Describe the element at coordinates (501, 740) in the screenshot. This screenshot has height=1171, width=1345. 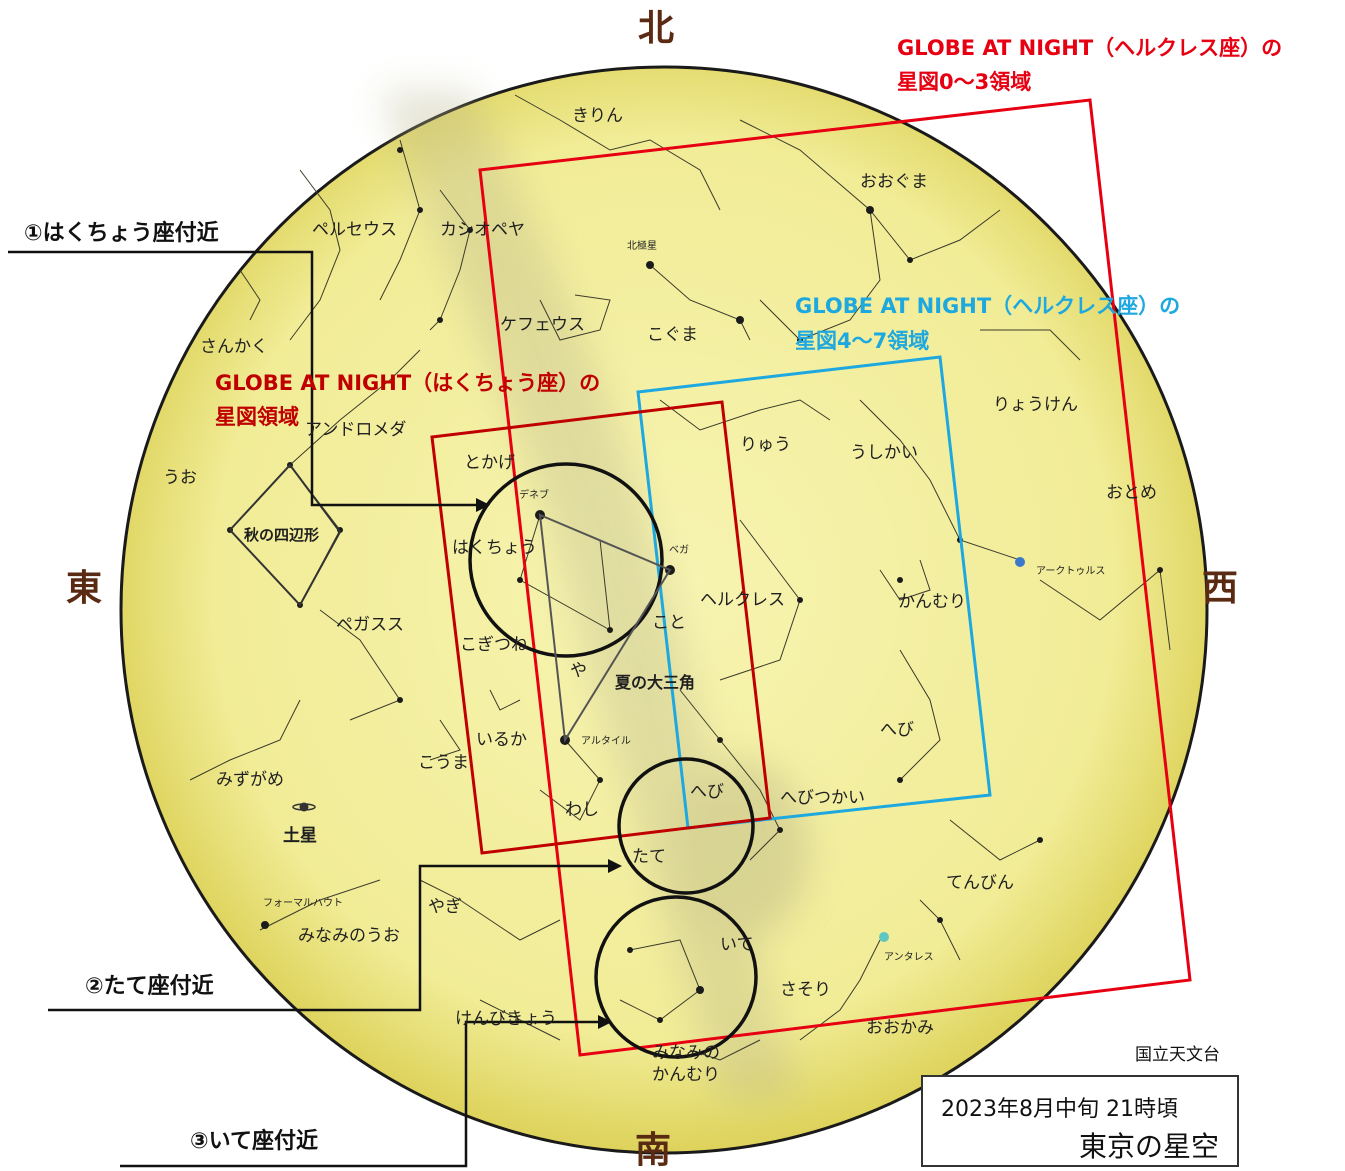
I see `label-iruka: いるか` at that location.